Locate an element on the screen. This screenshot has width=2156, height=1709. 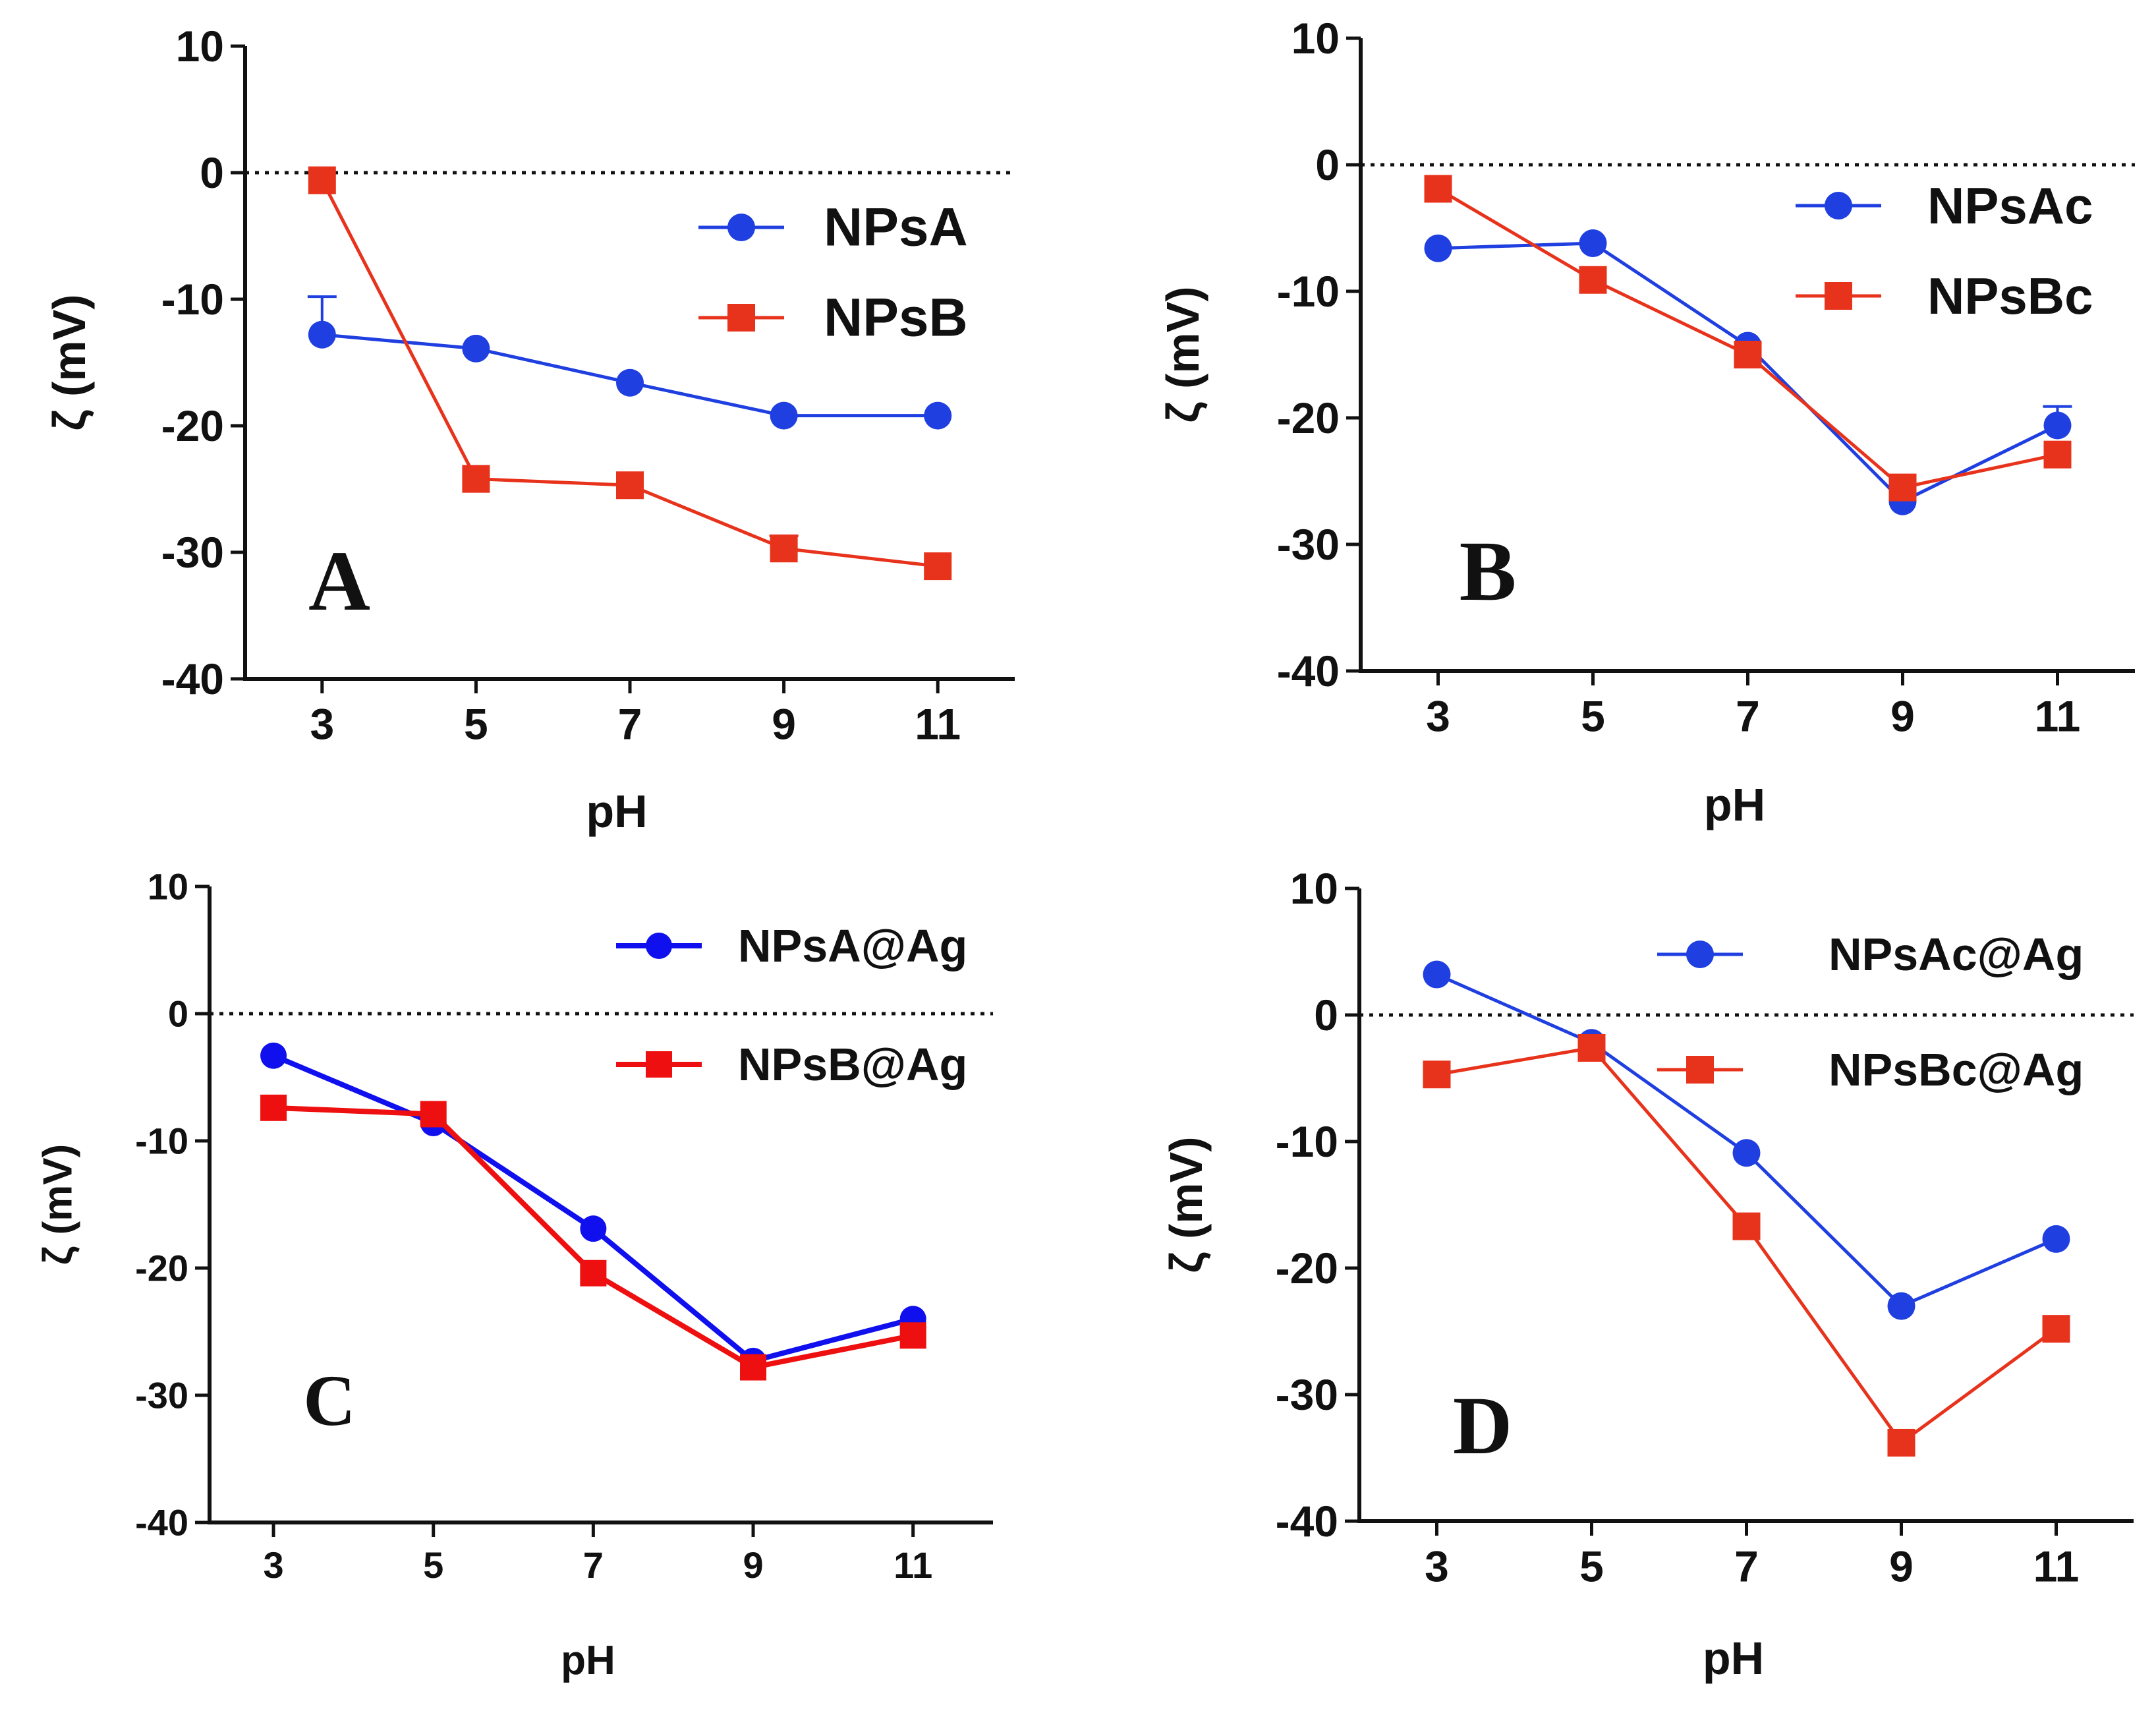
legend-label: NPsAc@Ag is located at coordinates (1956, 954).